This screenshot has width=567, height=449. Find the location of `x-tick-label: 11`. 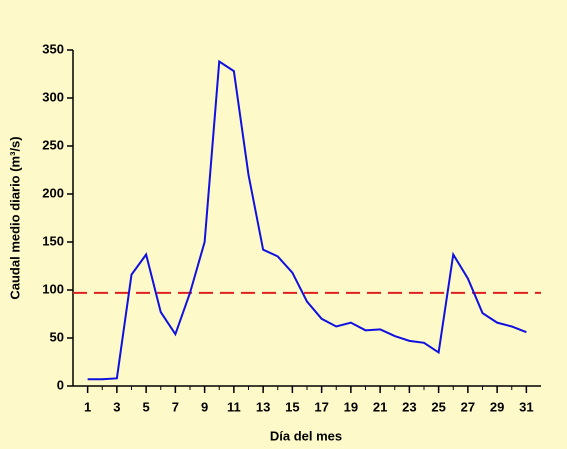

x-tick-label: 11 is located at coordinates (234, 406).